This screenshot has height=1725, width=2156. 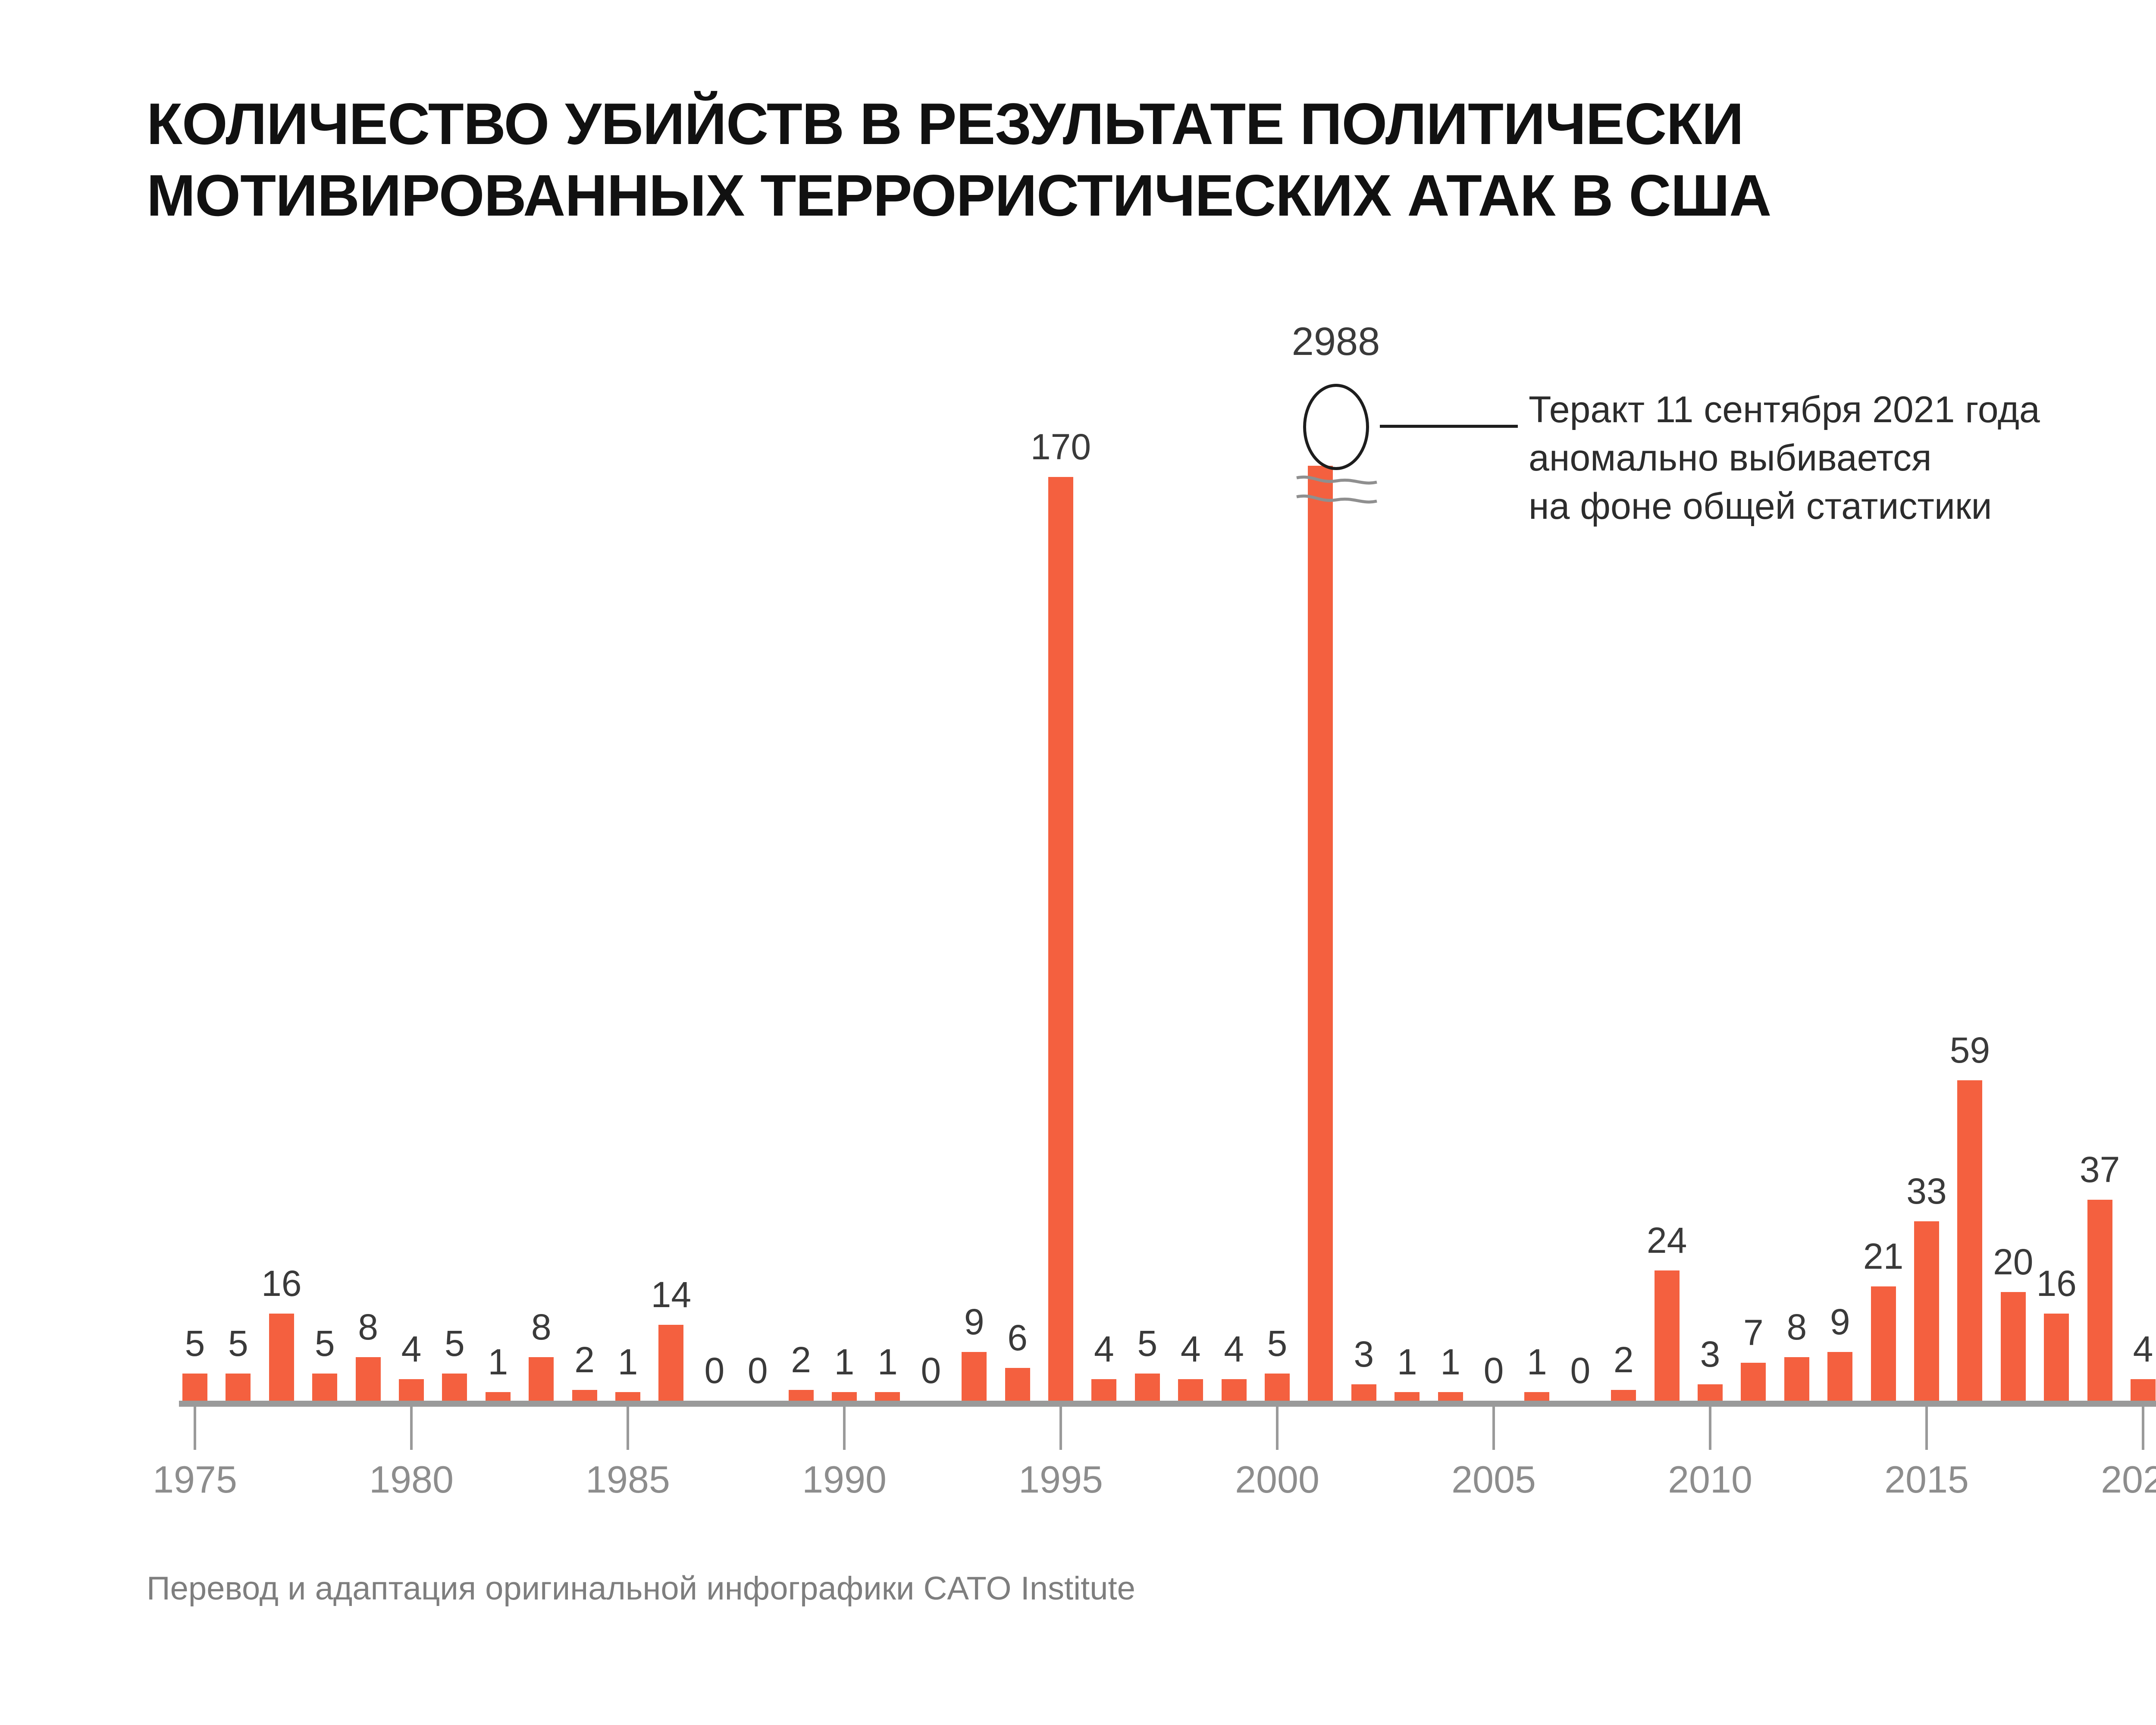 What do you see at coordinates (1753, 1332) in the screenshot?
I see `bar-value-label: 7` at bounding box center [1753, 1332].